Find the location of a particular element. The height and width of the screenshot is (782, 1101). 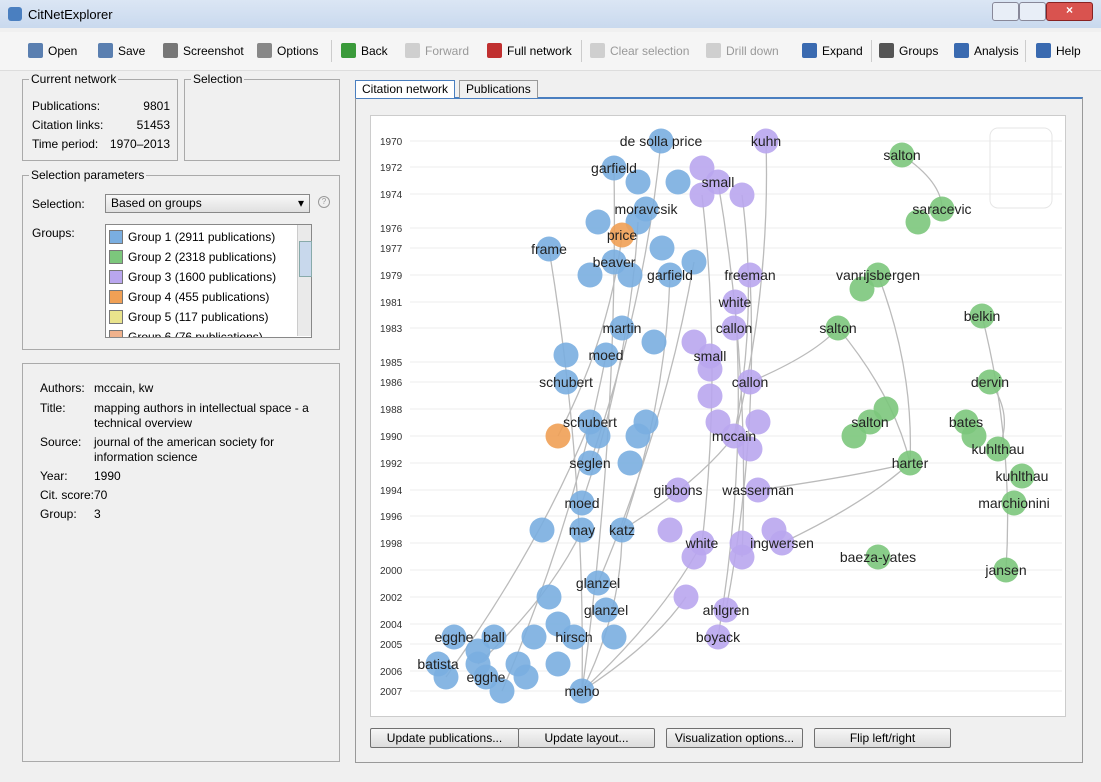

year-label: 1986 is located at coordinates (391, 383).